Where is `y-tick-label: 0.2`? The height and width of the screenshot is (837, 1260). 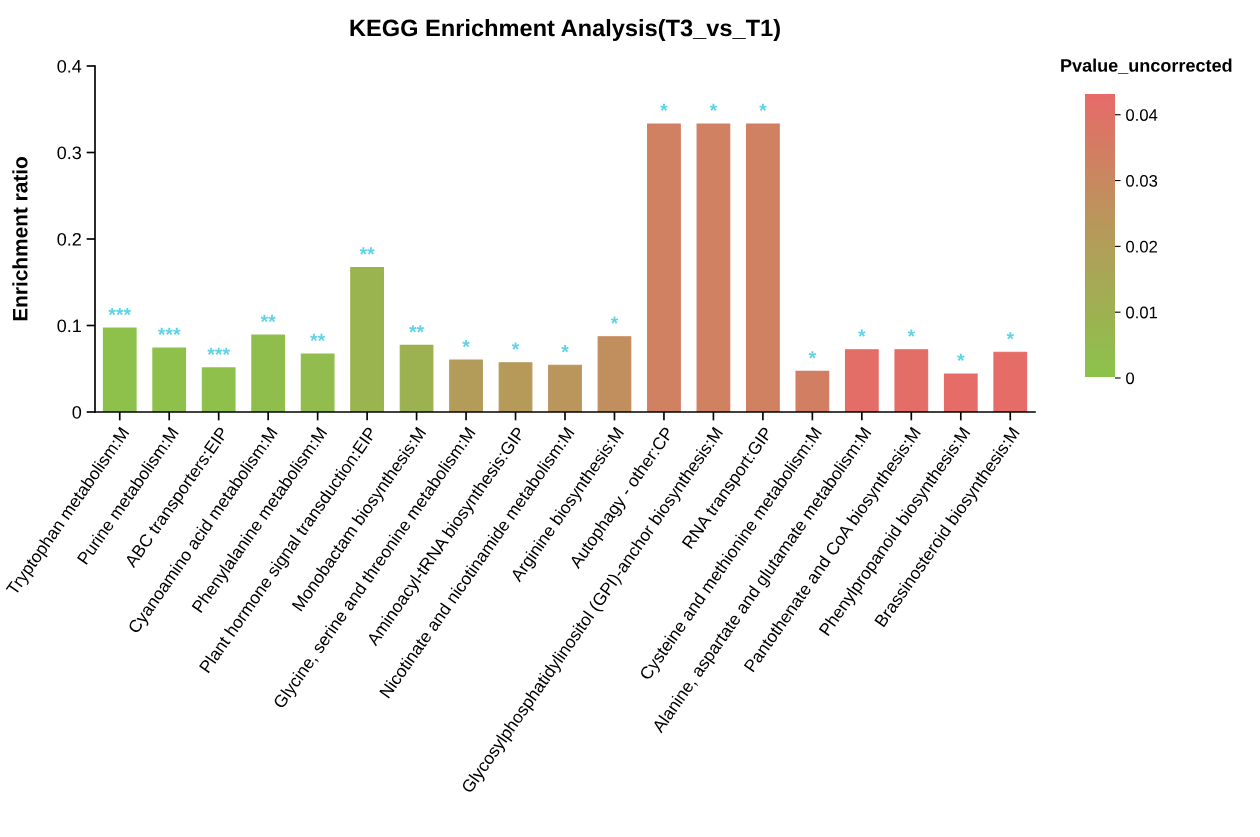 y-tick-label: 0.2 is located at coordinates (69, 239).